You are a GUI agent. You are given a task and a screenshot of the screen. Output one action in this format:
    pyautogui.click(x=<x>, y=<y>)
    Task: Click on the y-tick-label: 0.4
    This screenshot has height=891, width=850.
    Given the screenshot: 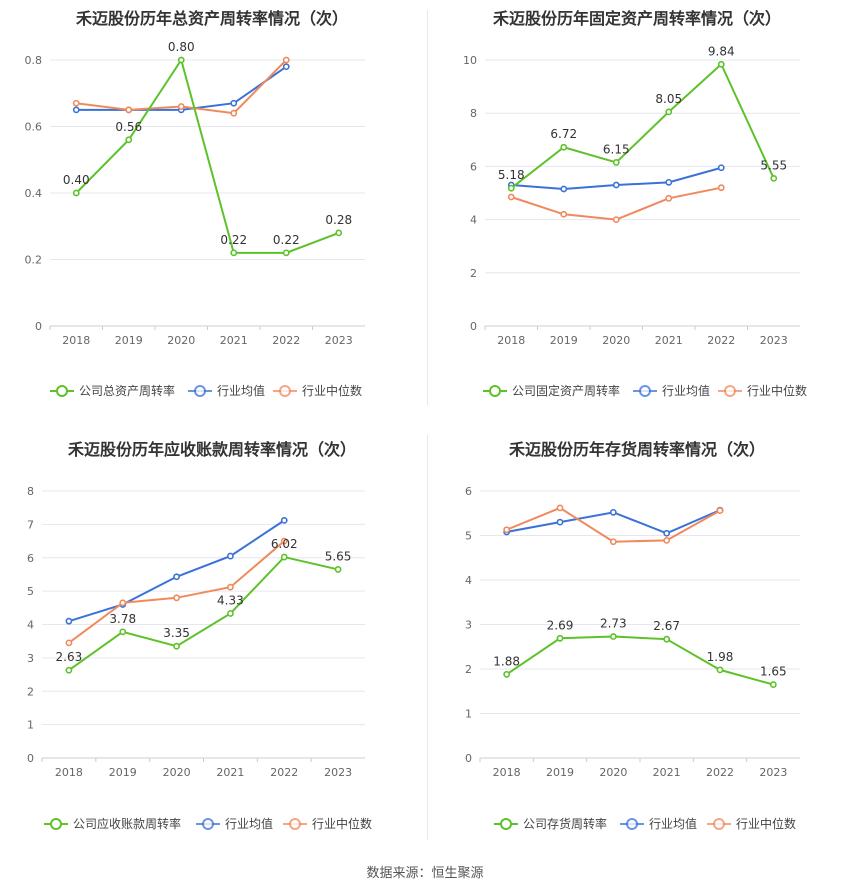 What is the action you would take?
    pyautogui.click(x=34, y=193)
    